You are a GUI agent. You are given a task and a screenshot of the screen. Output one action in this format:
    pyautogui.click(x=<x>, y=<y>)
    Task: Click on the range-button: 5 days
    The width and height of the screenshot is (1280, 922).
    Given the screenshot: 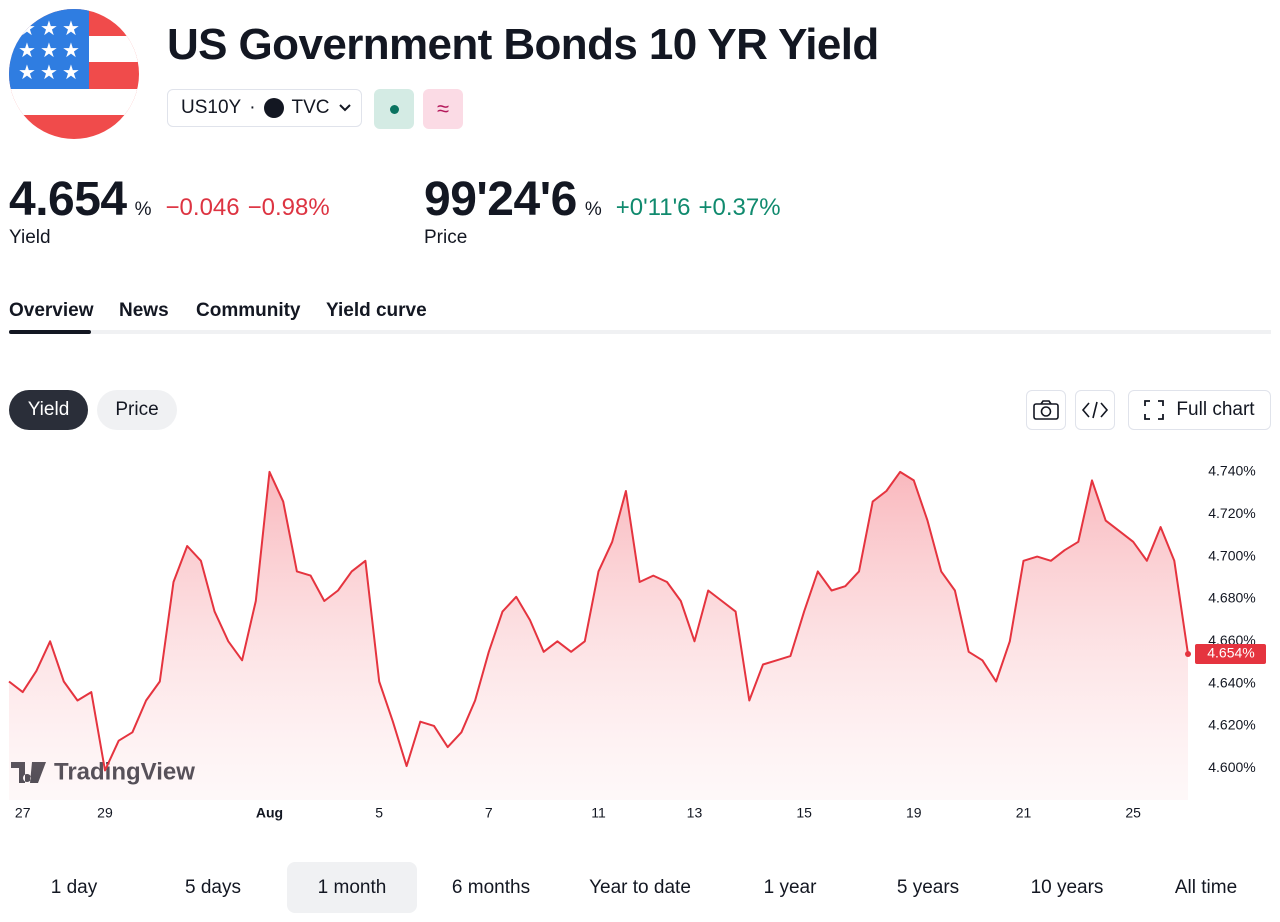 What is the action you would take?
    pyautogui.click(x=213, y=887)
    